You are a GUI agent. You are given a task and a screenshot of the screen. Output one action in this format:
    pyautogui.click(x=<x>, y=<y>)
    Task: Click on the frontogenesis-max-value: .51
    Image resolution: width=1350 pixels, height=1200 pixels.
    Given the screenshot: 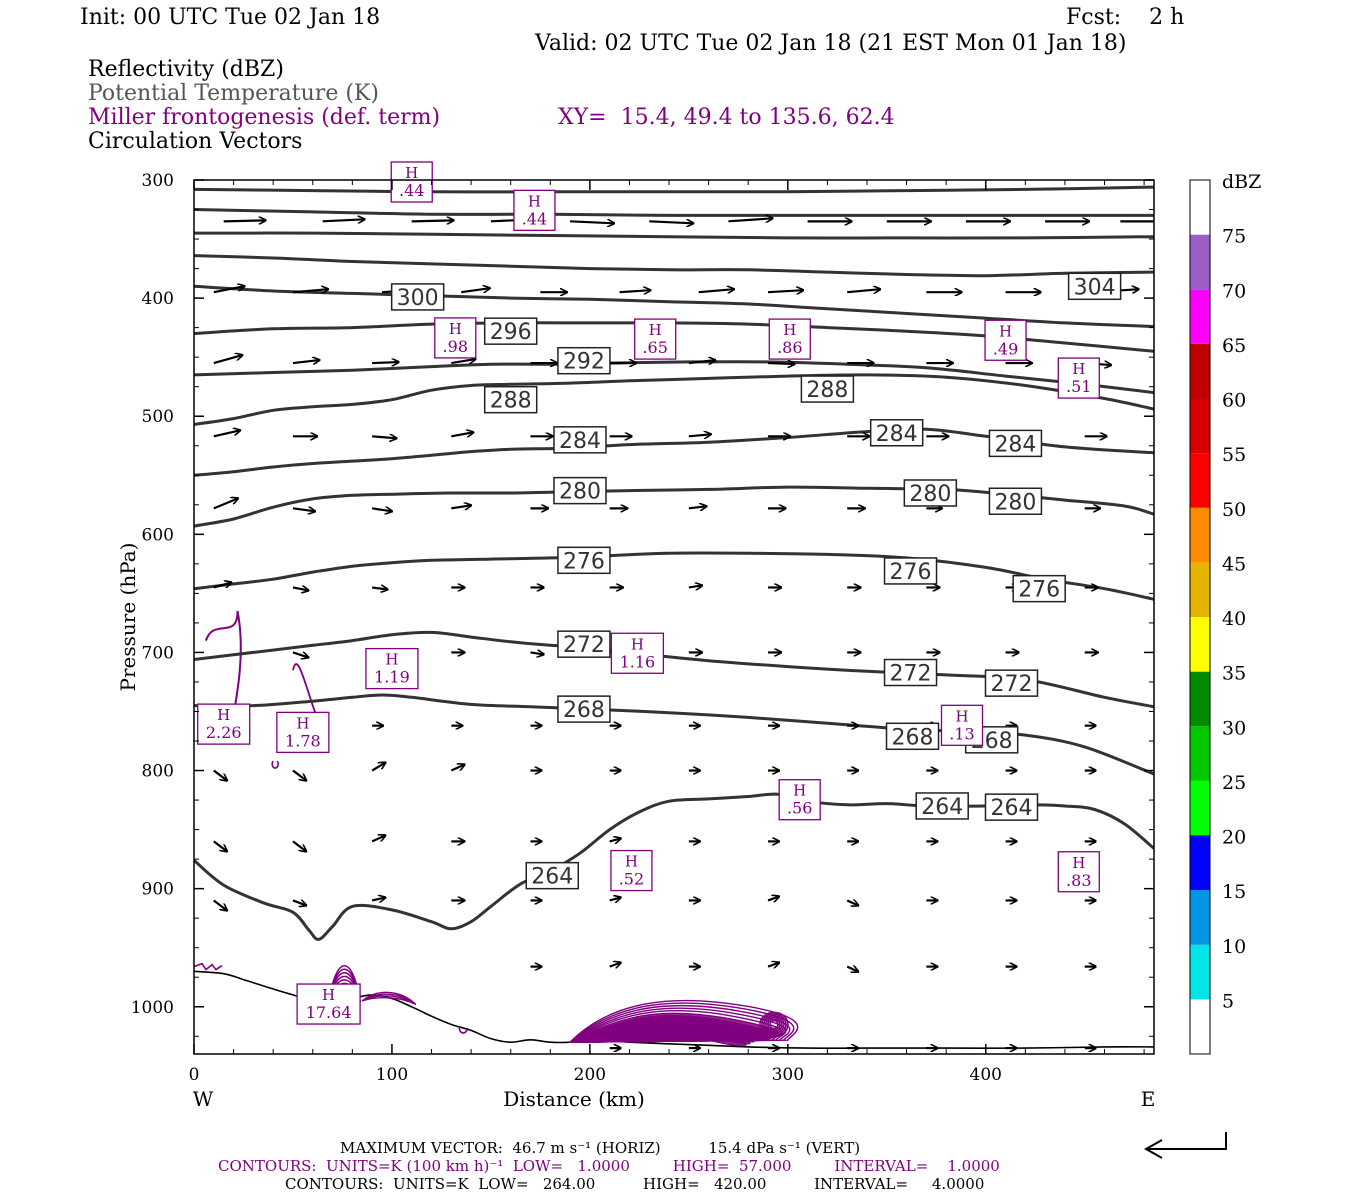 What is the action you would take?
    pyautogui.click(x=1078, y=386)
    